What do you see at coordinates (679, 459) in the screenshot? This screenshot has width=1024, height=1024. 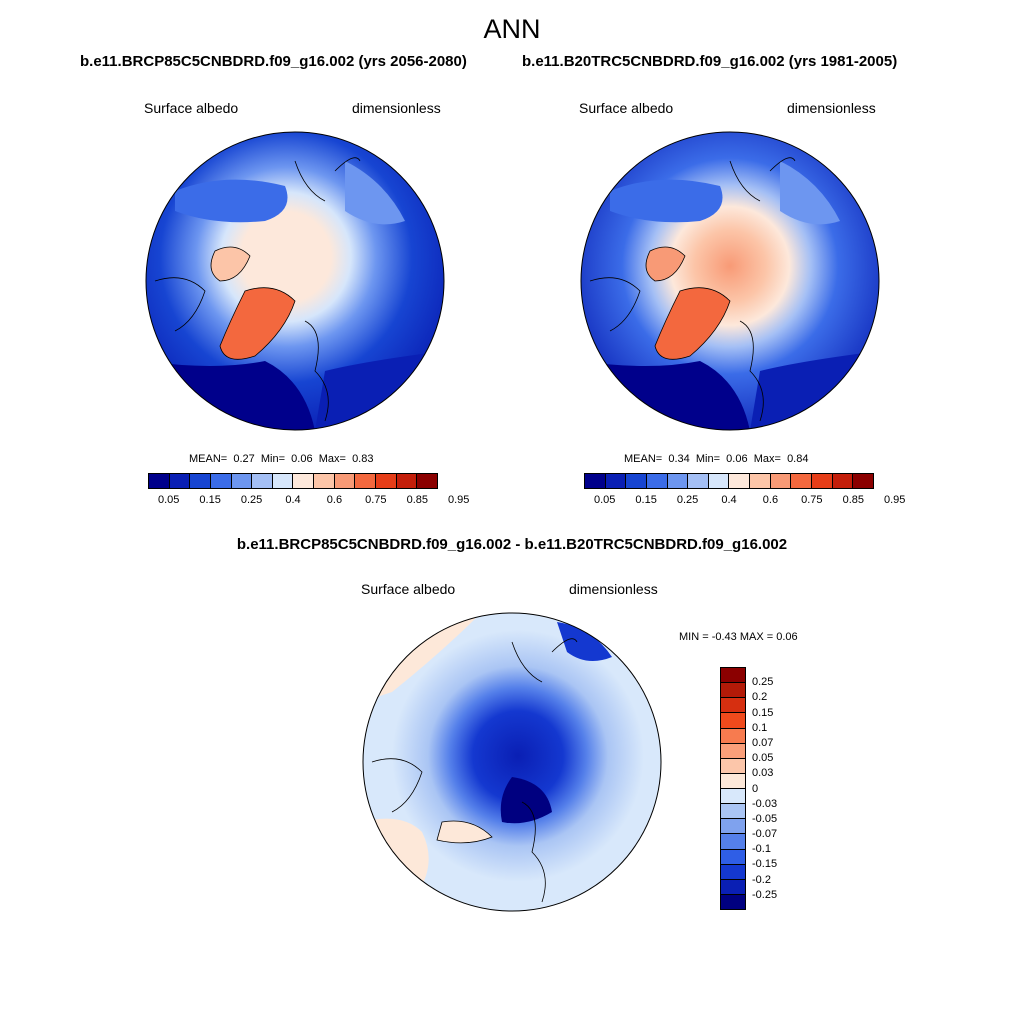 I see `panel-2-mean-value: 0.34` at bounding box center [679, 459].